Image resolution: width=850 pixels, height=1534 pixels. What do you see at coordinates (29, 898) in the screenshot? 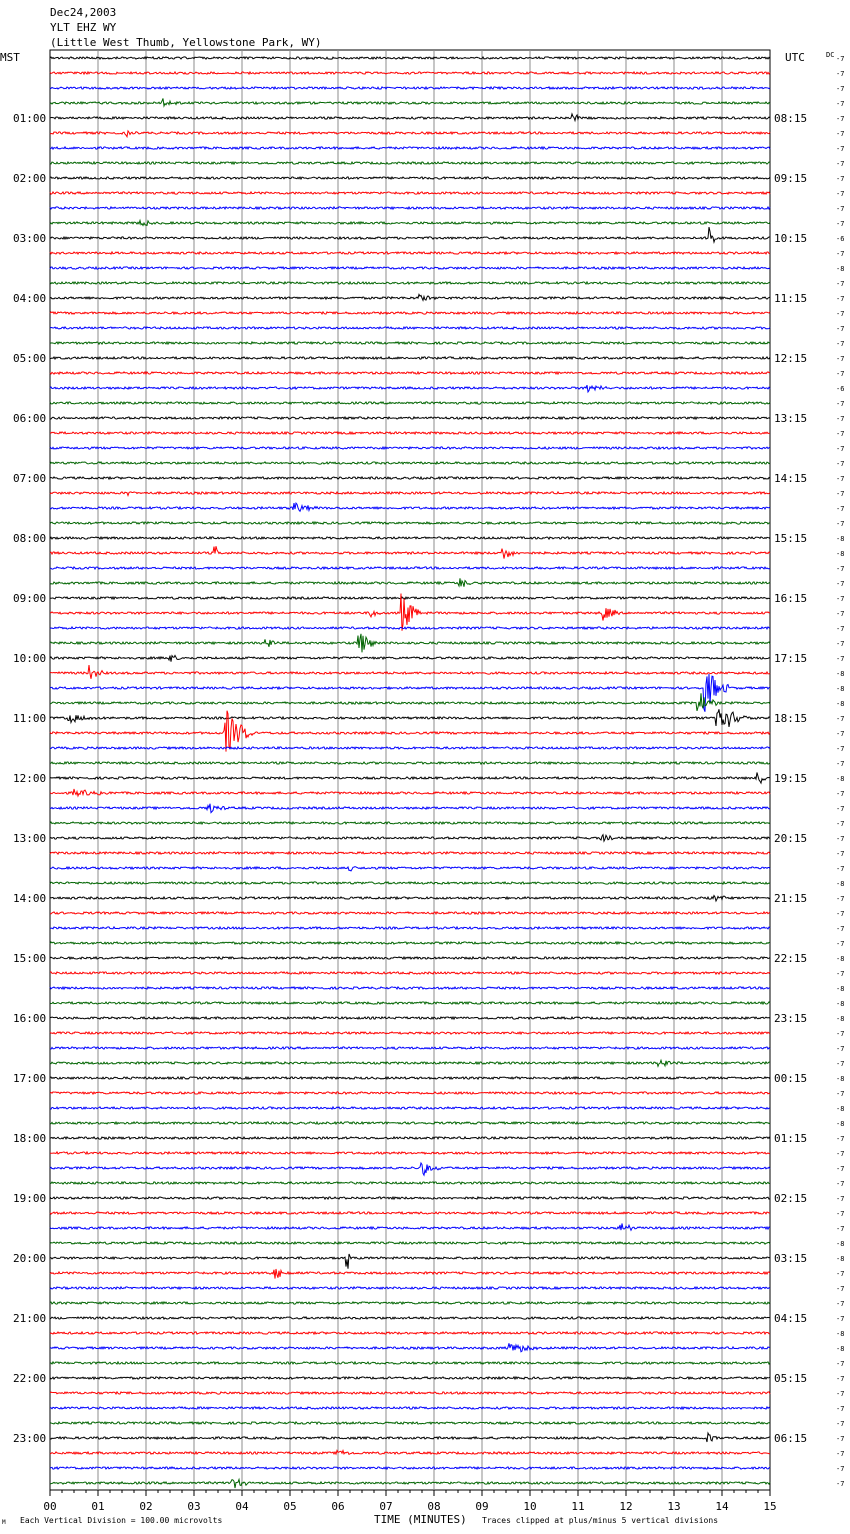
I see `mst-label: 14:00` at bounding box center [29, 898].